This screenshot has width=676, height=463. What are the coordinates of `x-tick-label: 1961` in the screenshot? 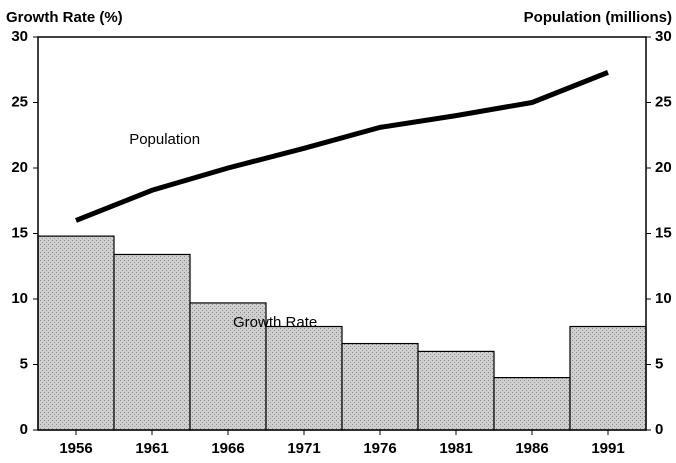 It's located at (151, 448).